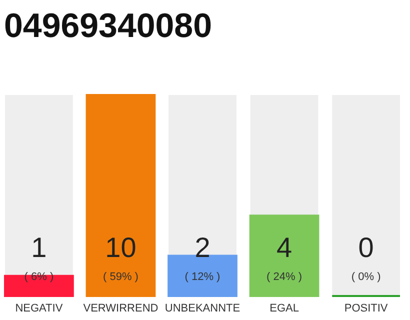  What do you see at coordinates (366, 277) in the screenshot?
I see `annotation: ( 0% )` at bounding box center [366, 277].